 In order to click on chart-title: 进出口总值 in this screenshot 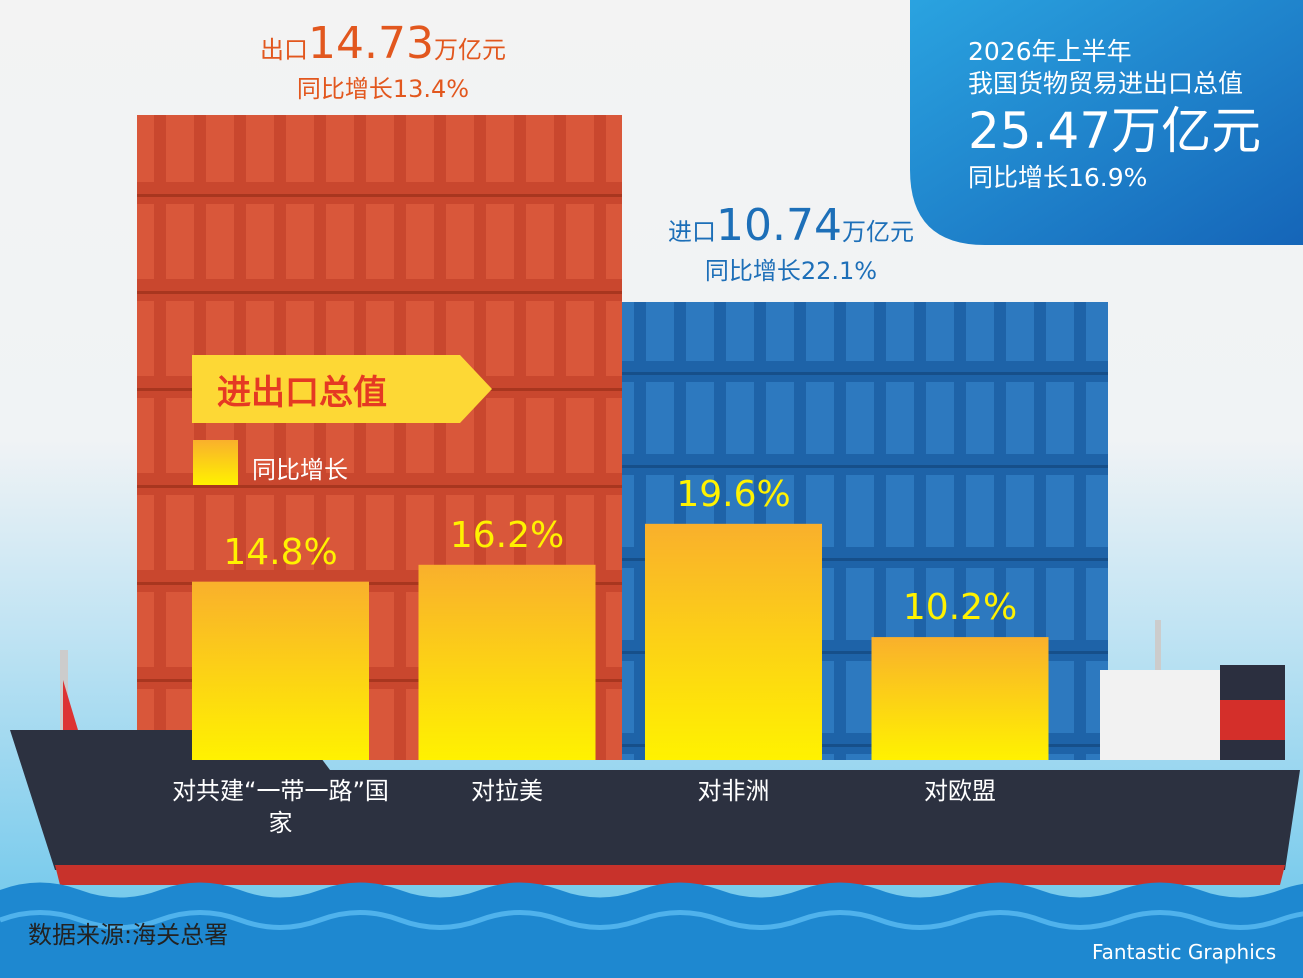, I will do `click(302, 393)`.